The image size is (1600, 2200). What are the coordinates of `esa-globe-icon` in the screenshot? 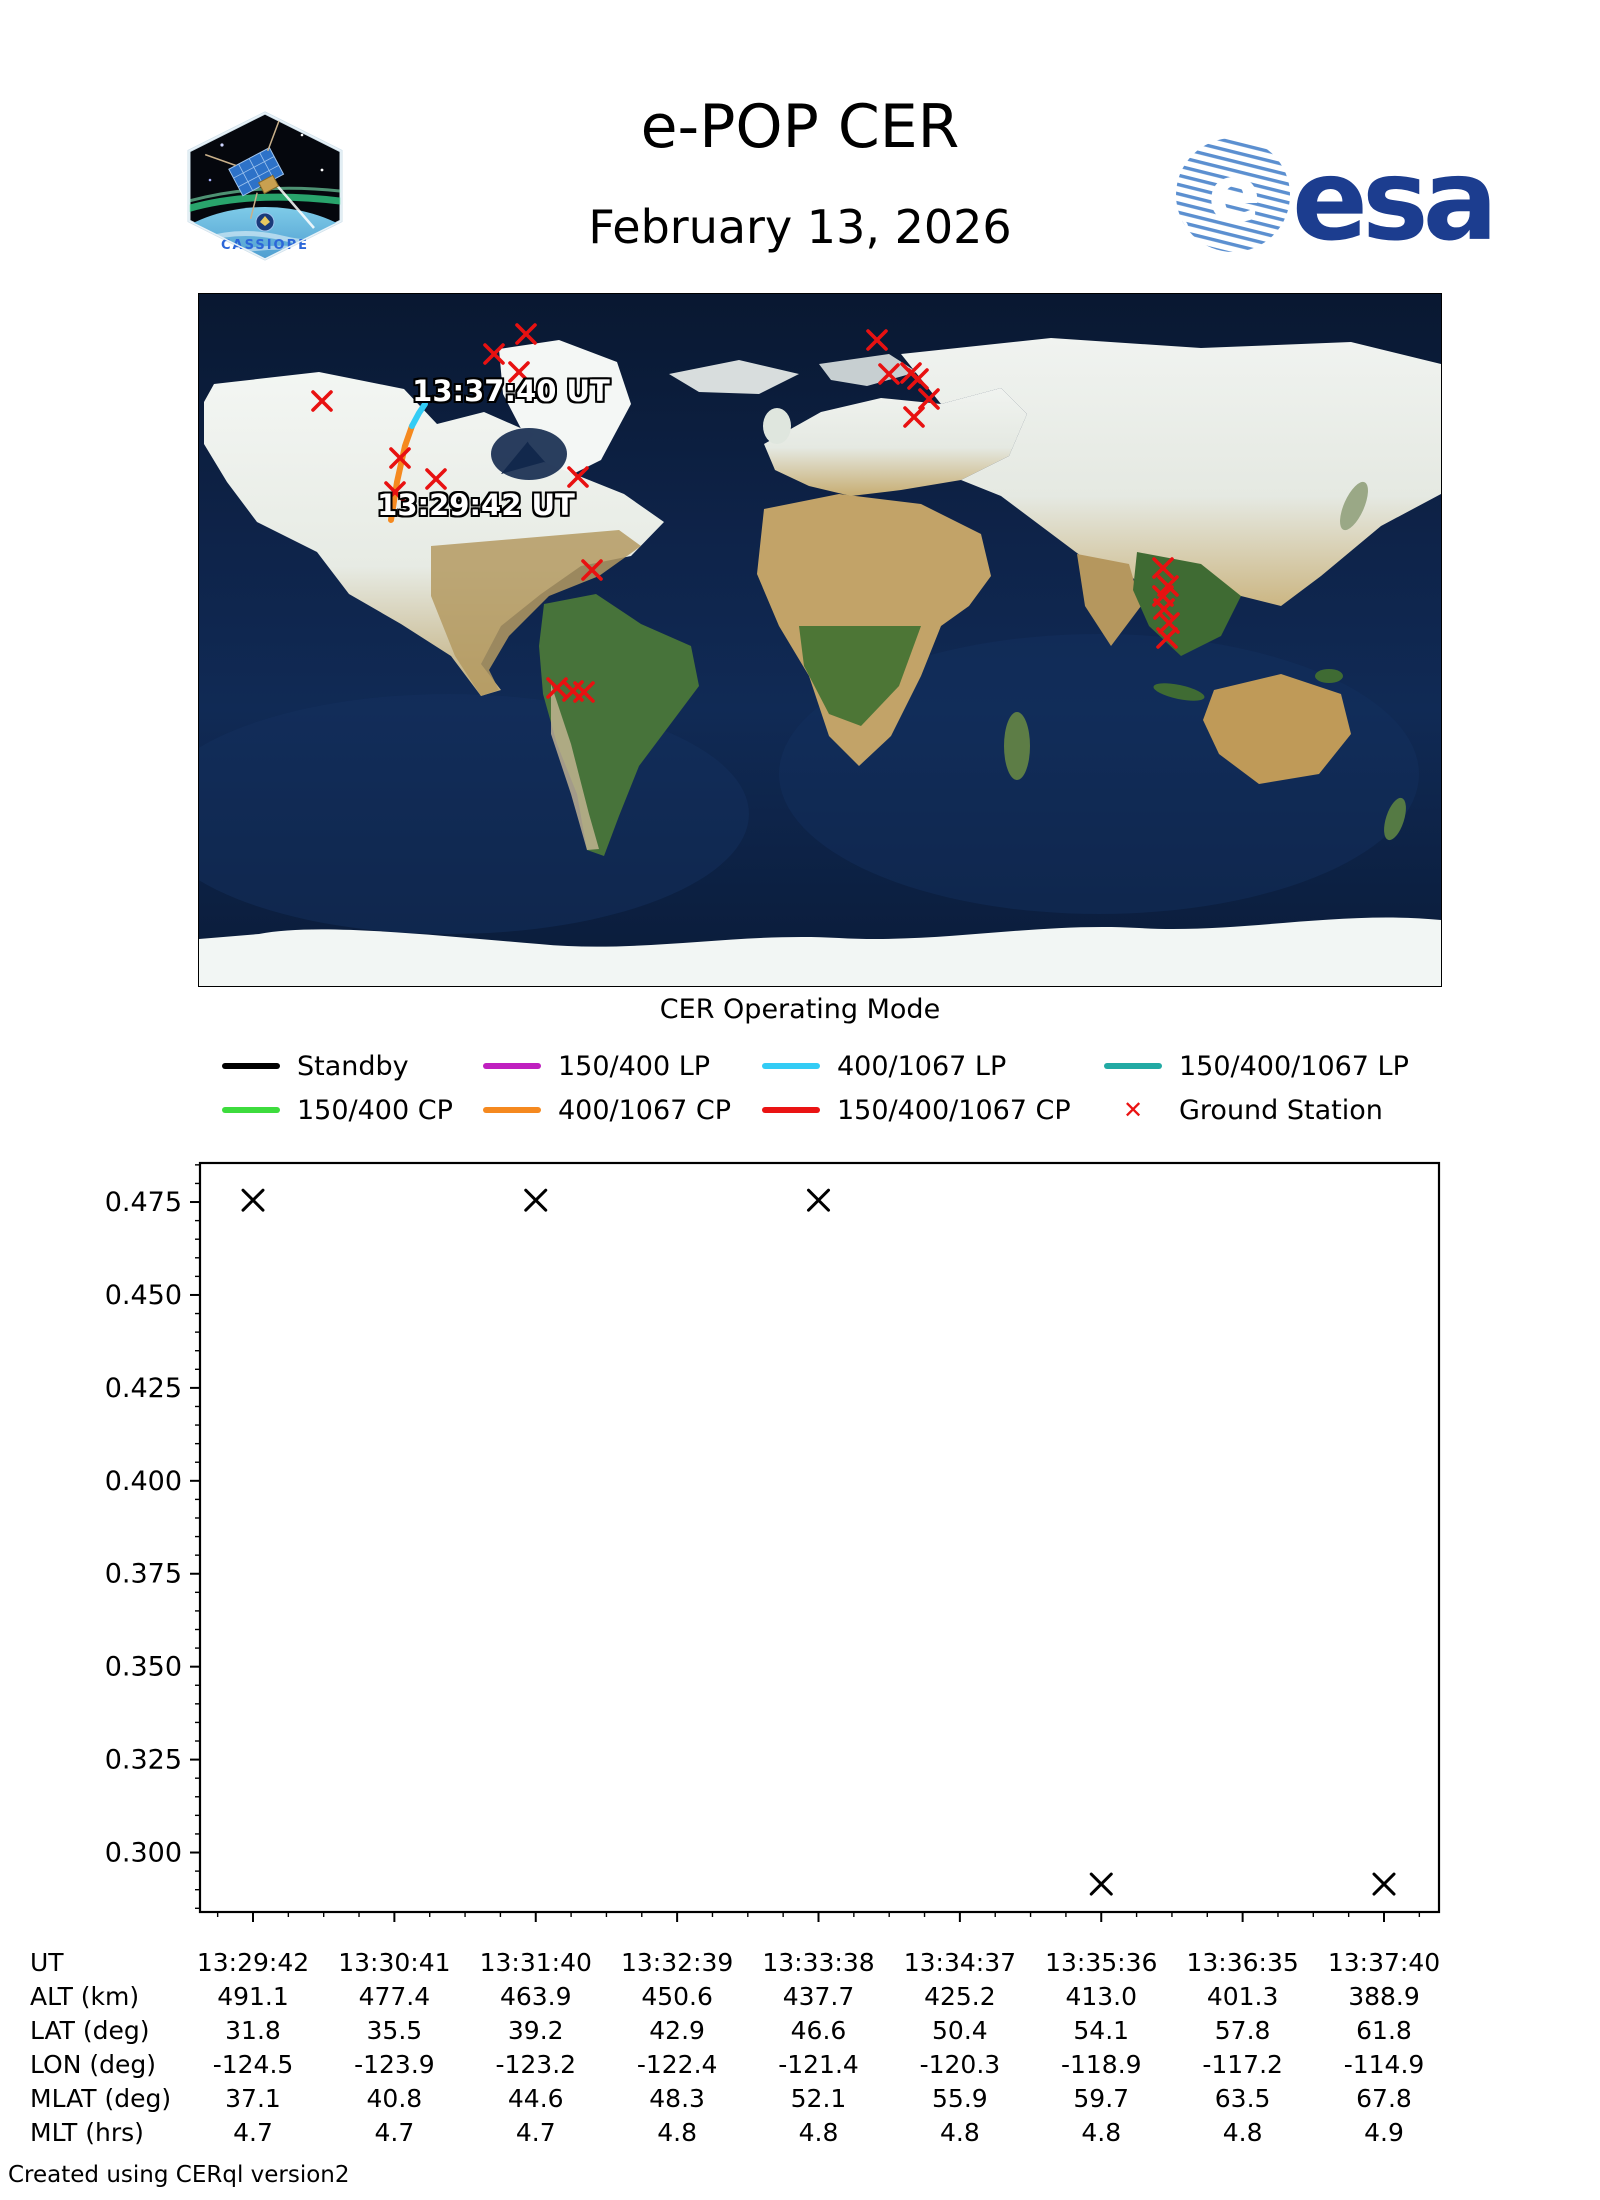 It's located at (1233, 195).